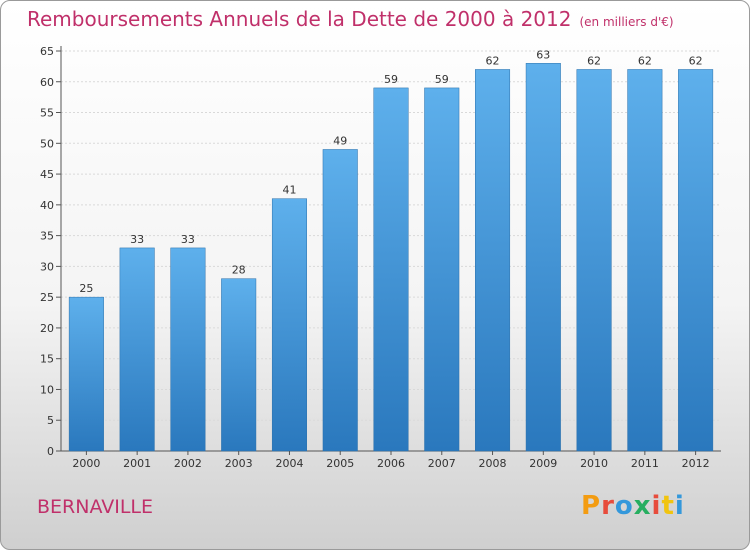 The width and height of the screenshot is (750, 550). I want to click on y-tick-label: 15, so click(47, 359).